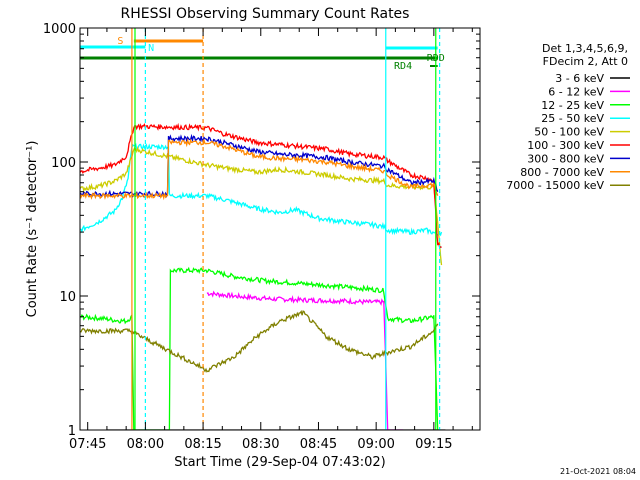 This screenshot has width=640, height=480. I want to click on x-tick-label: 08:30, so click(260, 444).